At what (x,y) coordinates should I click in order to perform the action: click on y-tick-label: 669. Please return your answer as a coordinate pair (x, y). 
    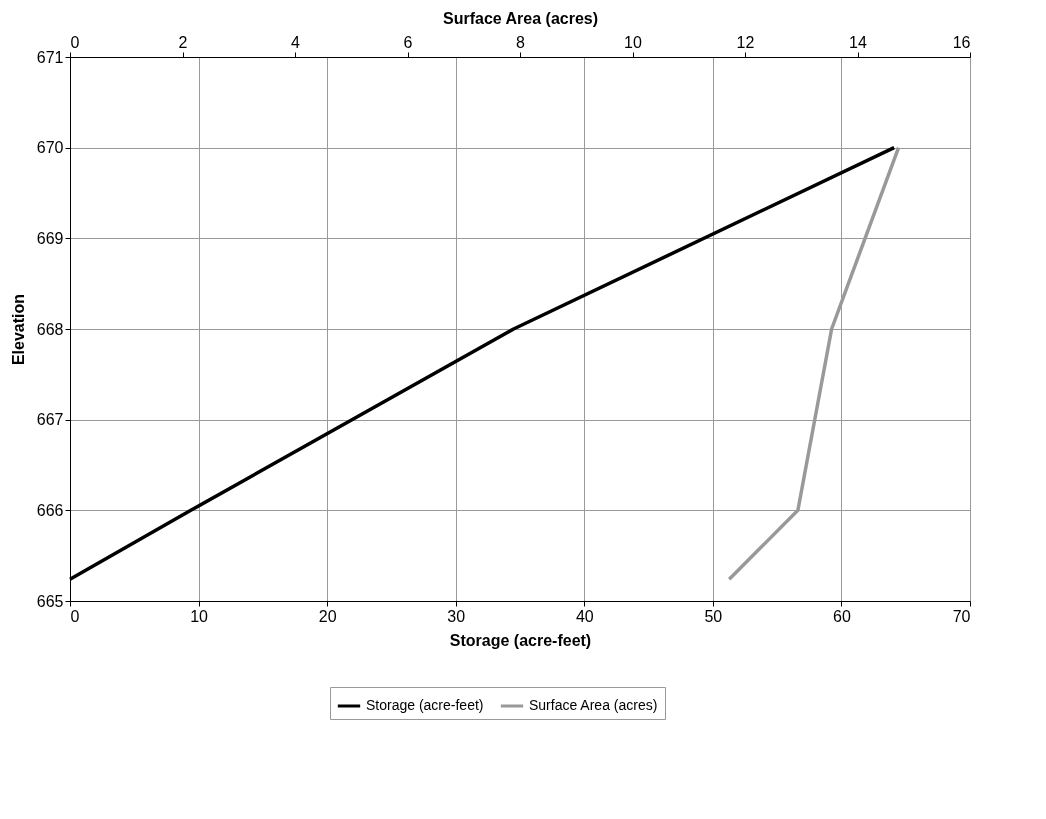
    Looking at the image, I should click on (50, 238).